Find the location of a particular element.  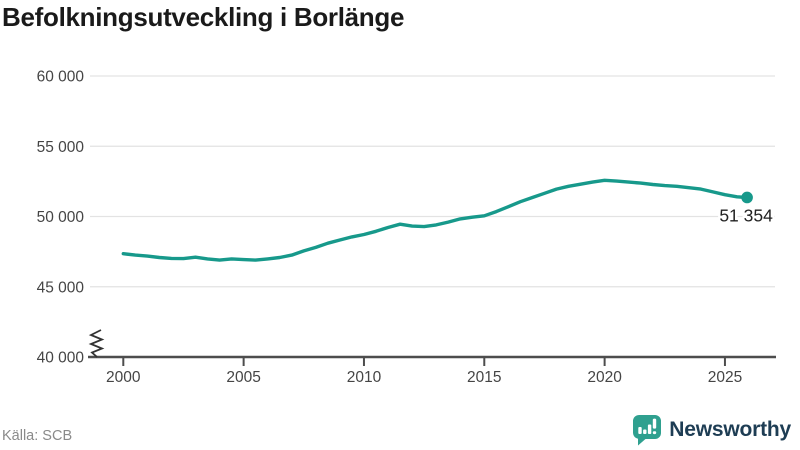

logo-exclamation-dot is located at coordinates (655, 432).